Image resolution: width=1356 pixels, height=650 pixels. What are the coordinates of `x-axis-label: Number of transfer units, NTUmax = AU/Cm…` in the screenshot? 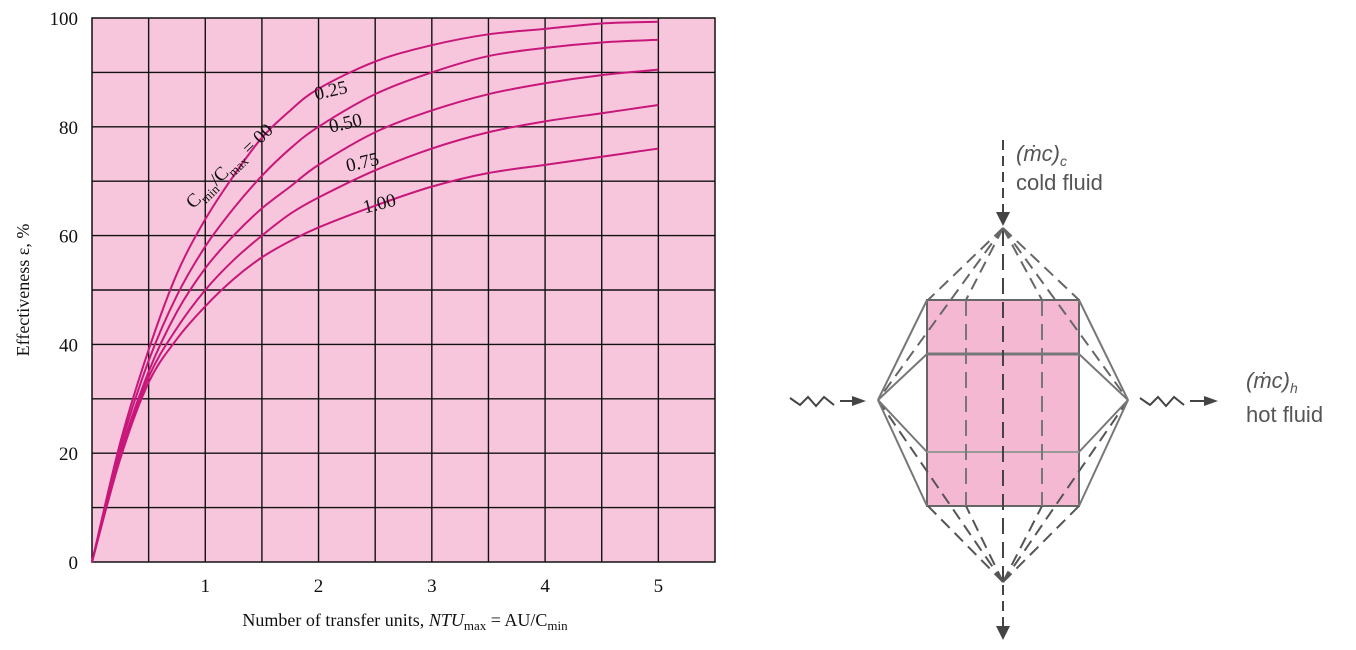 It's located at (405, 621).